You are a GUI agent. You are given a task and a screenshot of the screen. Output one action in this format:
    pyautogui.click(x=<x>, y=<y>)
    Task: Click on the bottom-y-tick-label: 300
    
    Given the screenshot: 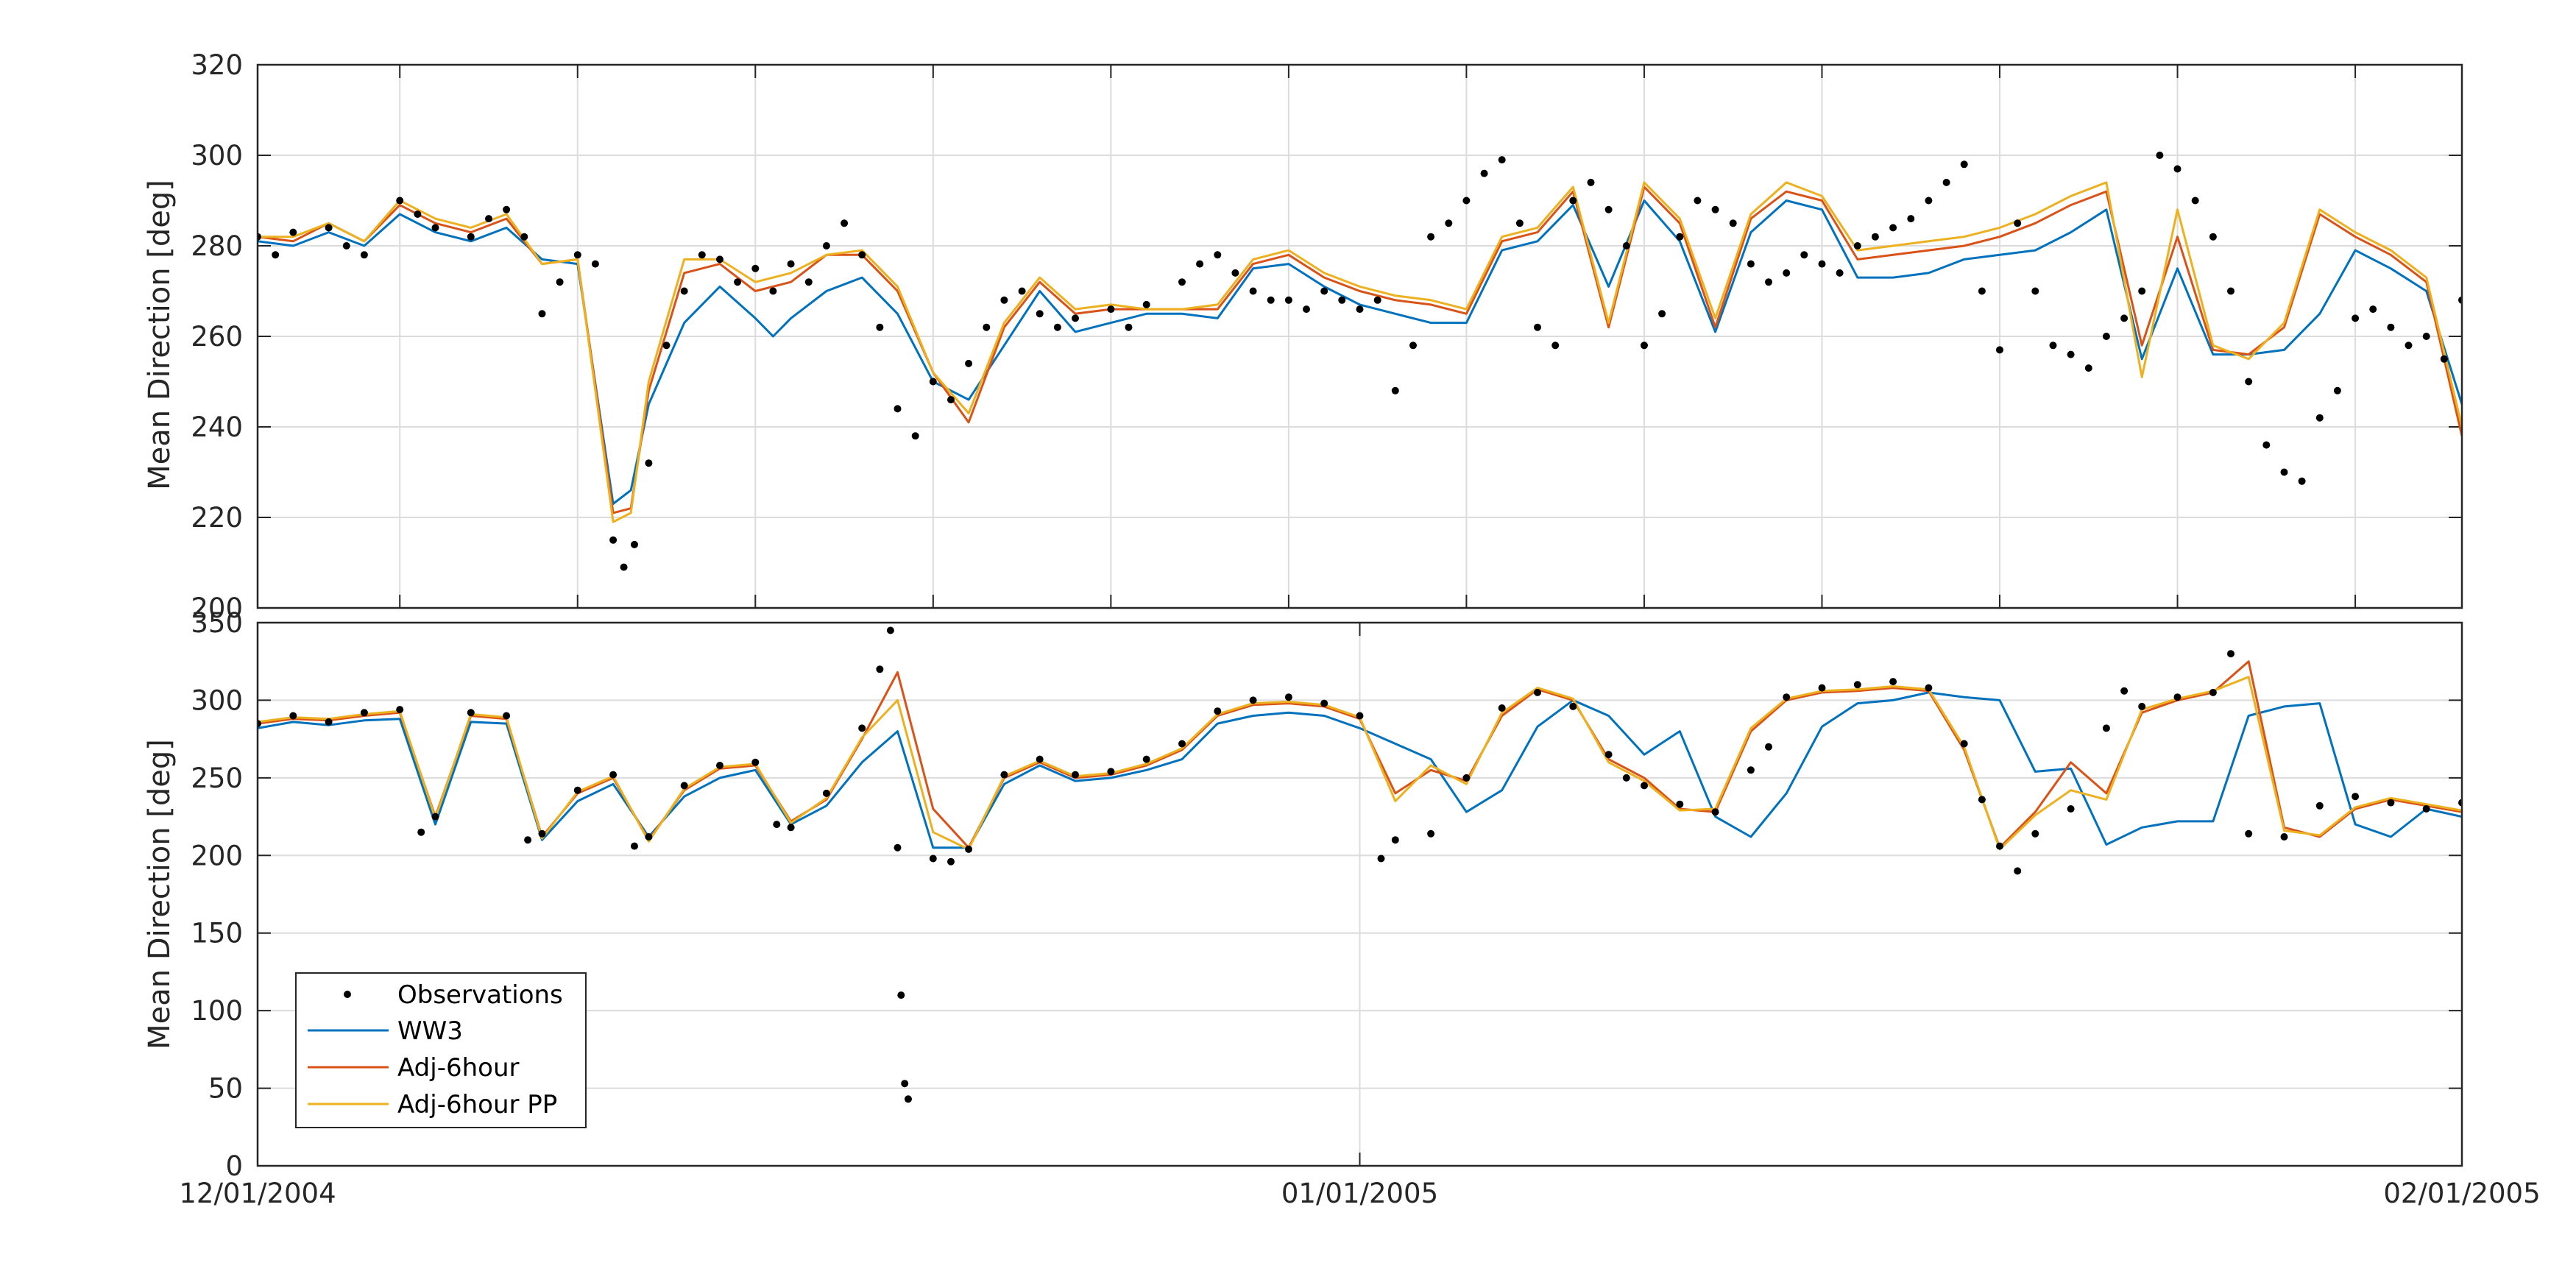 What is the action you would take?
    pyautogui.click(x=217, y=700)
    